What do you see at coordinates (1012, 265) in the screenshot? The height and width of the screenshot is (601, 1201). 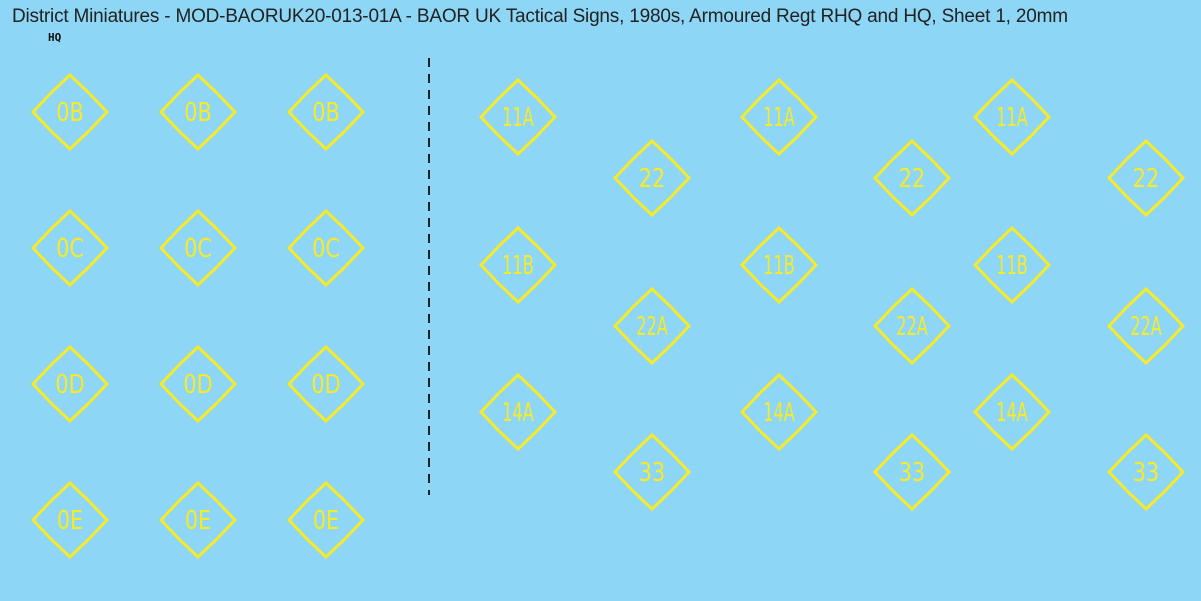 I see `tactical-sign: 11B` at bounding box center [1012, 265].